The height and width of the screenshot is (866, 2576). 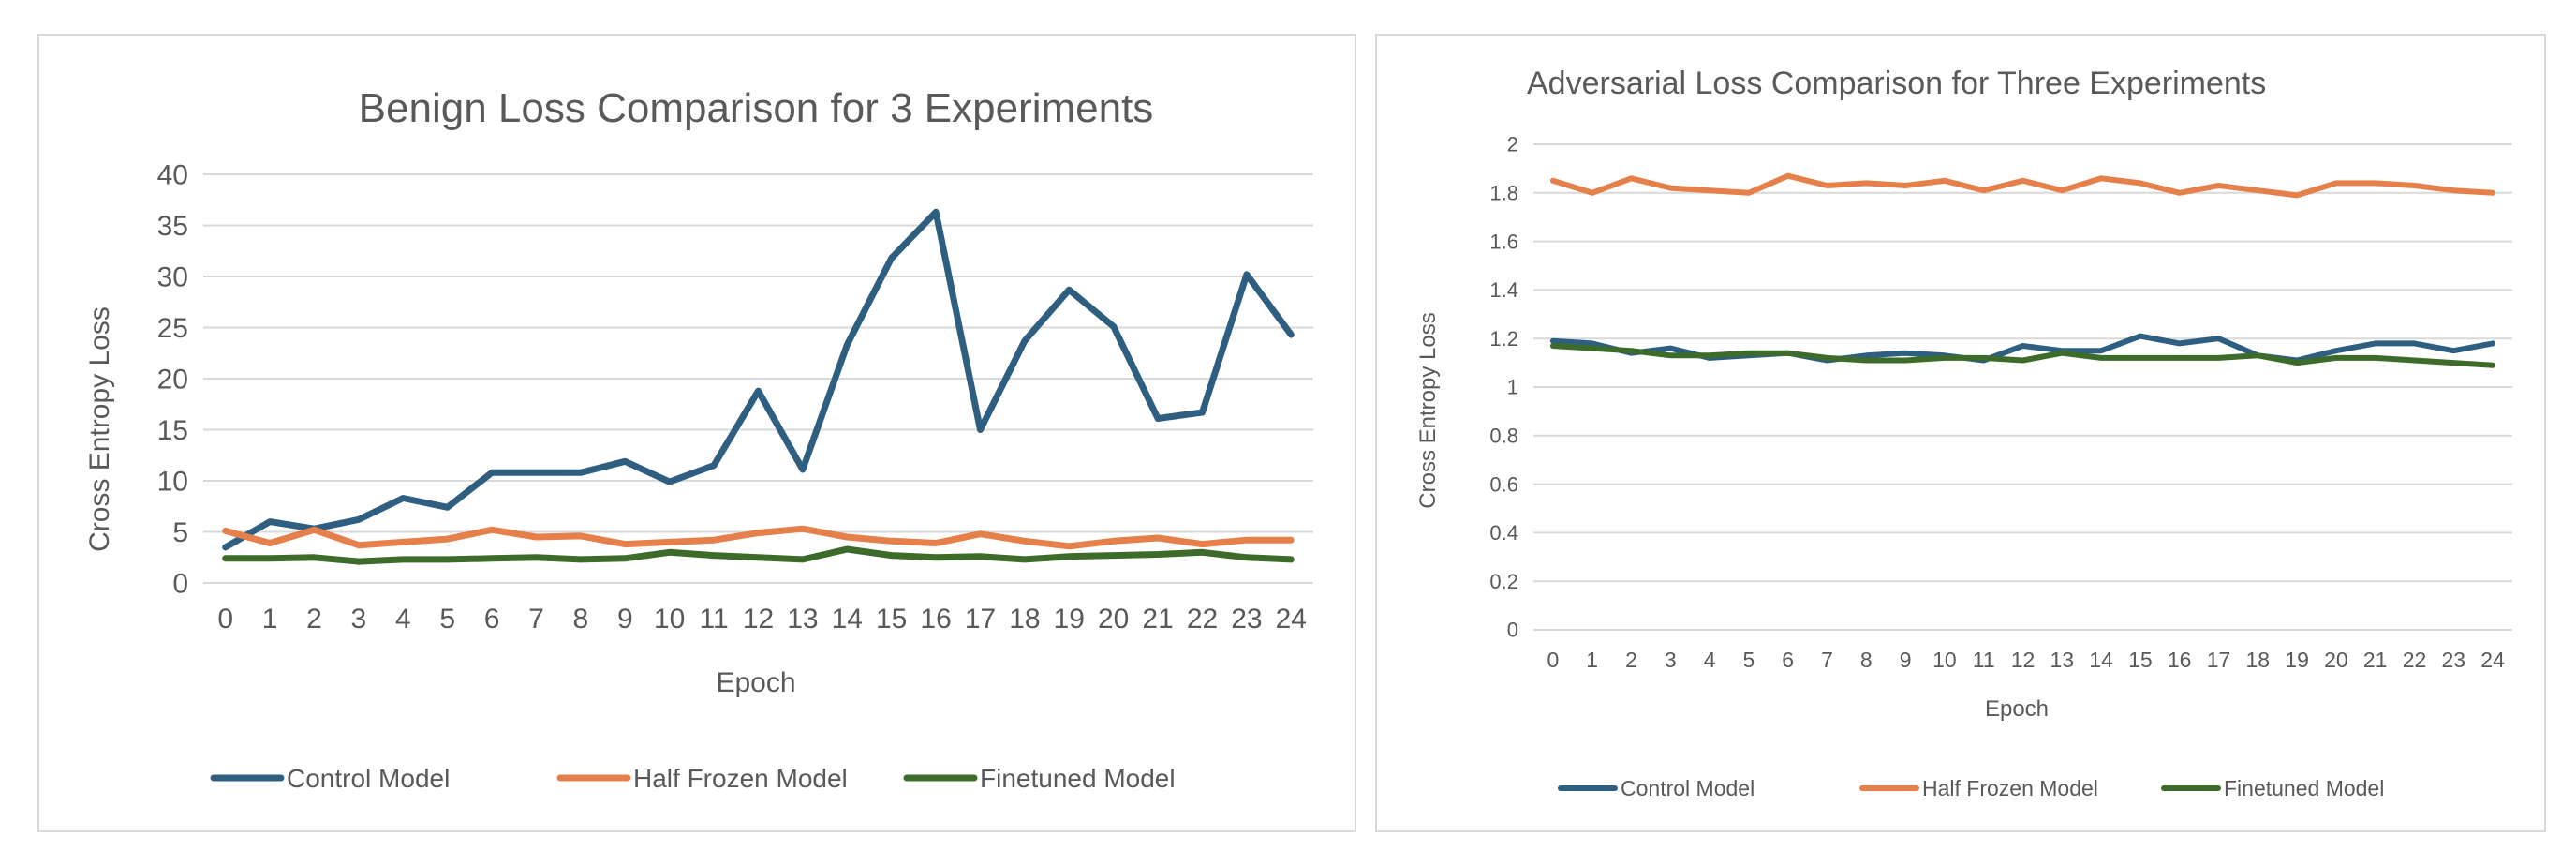 I want to click on y-tick-label: 30, so click(x=172, y=277).